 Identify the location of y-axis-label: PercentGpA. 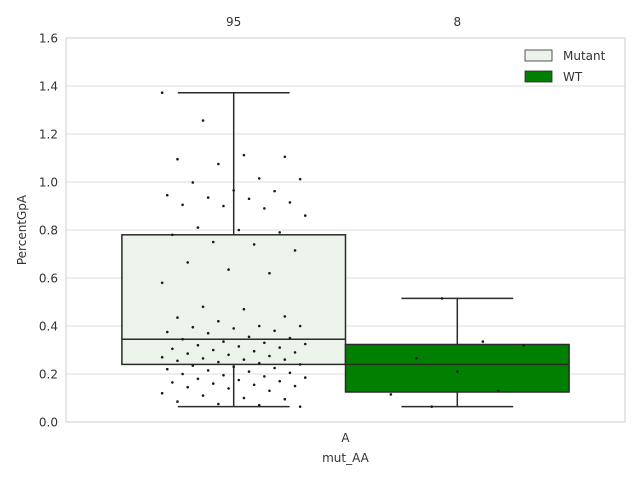
(22, 229).